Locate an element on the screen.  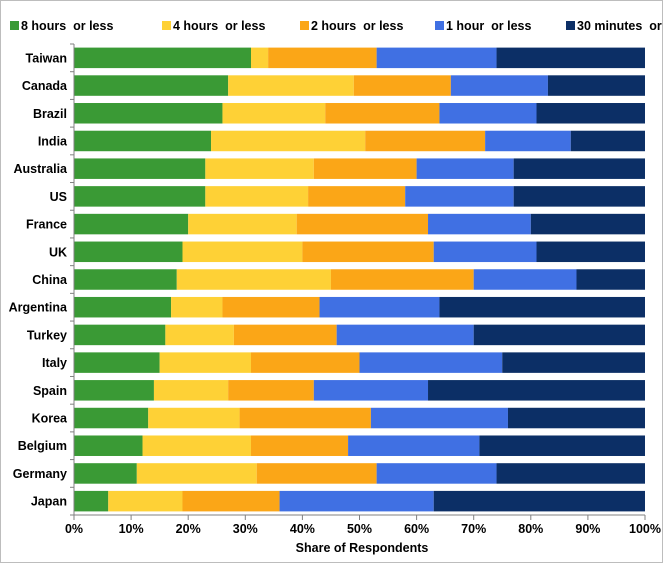
bar-segment-italy-2-hours-or-less is located at coordinates (305, 362).